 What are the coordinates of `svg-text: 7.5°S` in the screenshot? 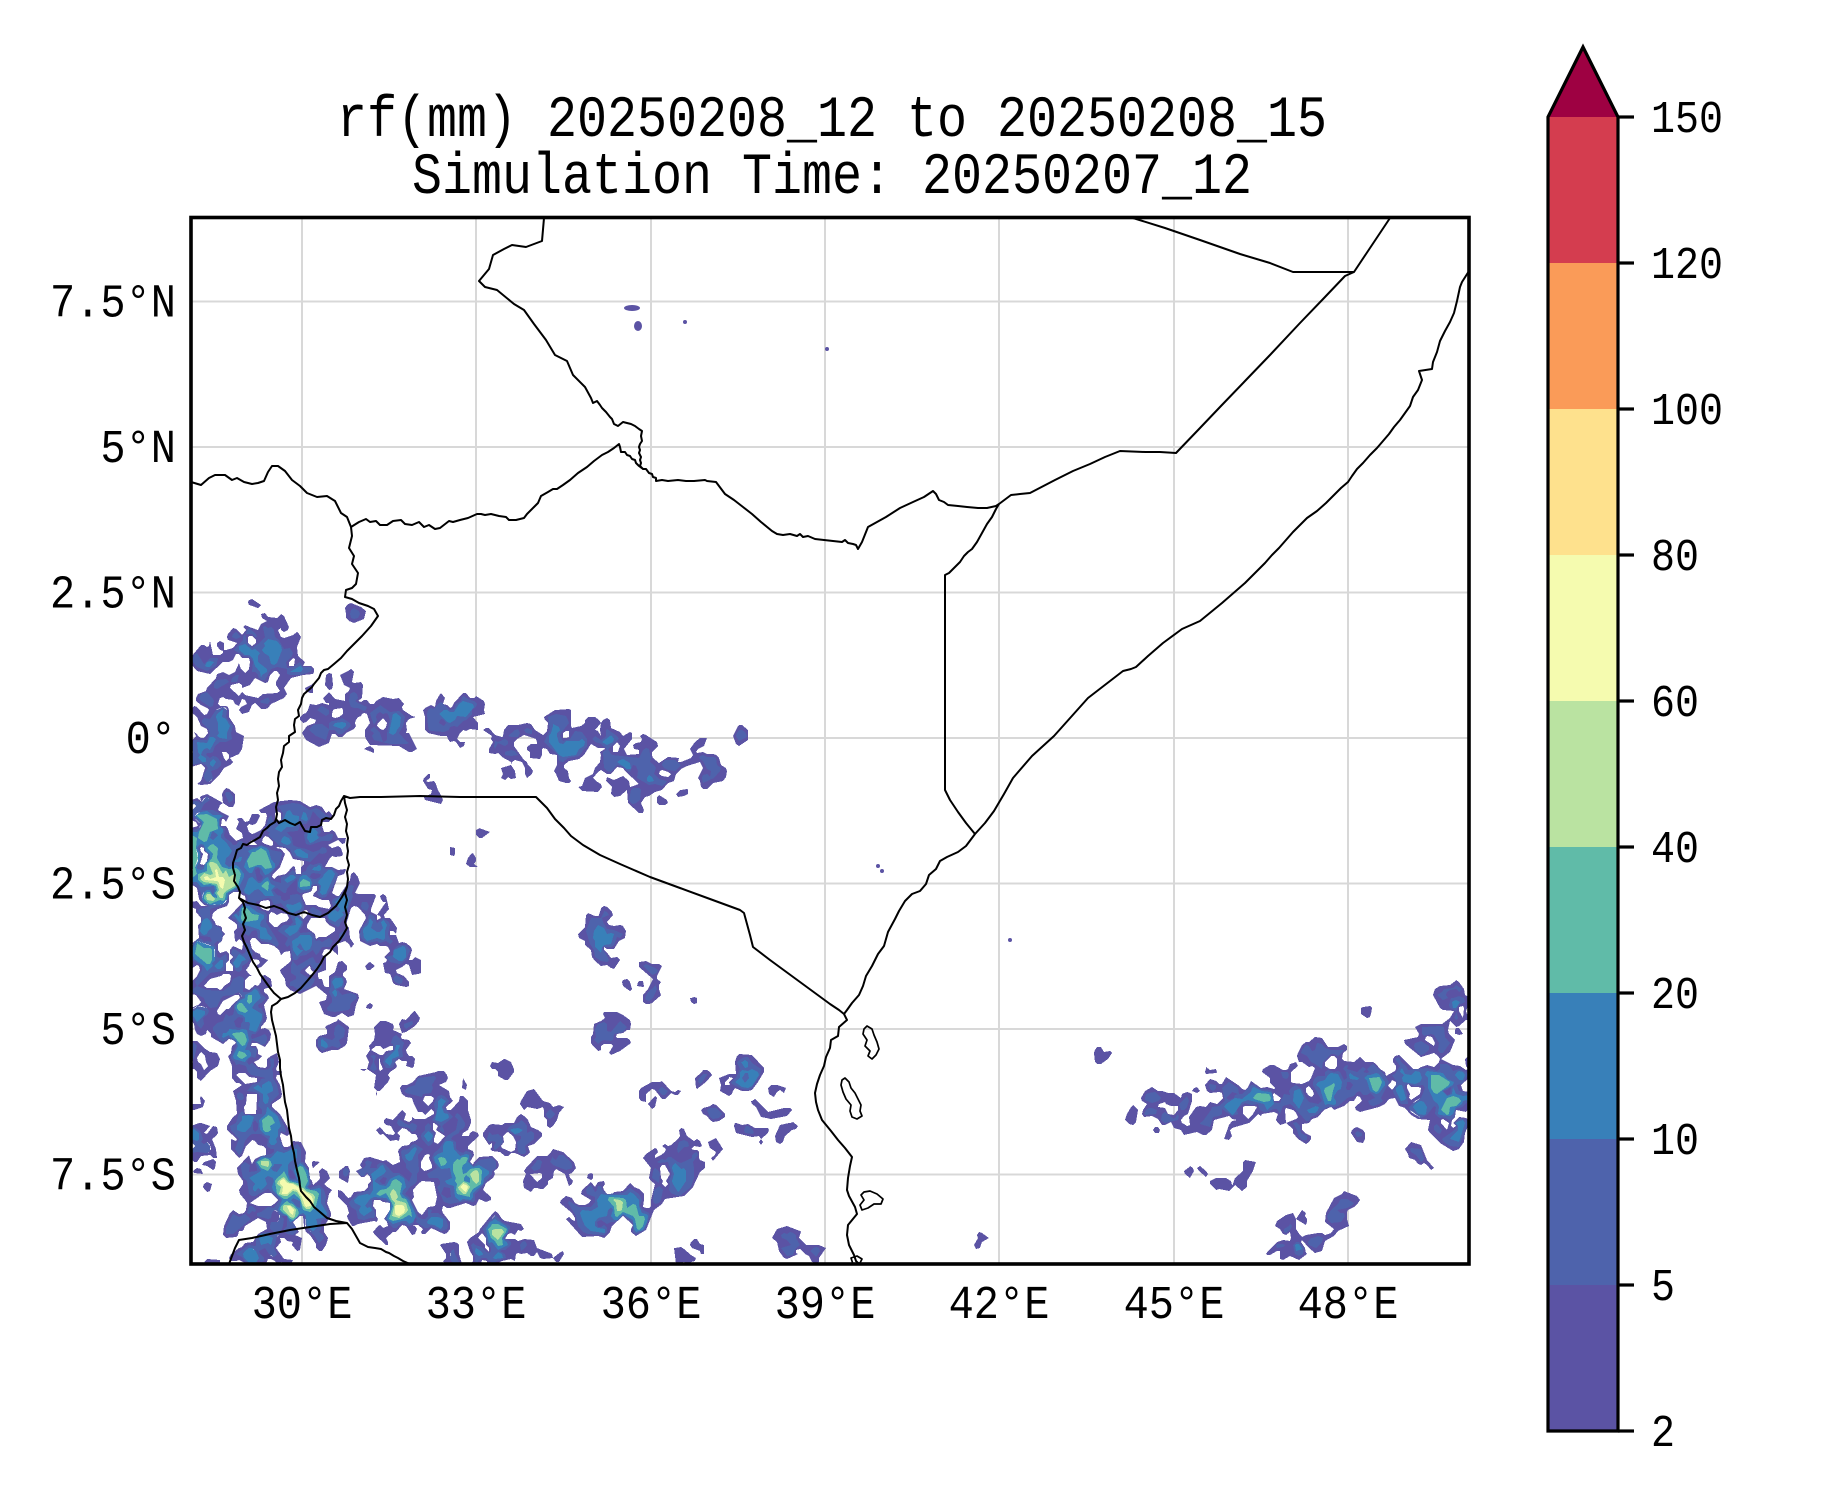 It's located at (113, 1177).